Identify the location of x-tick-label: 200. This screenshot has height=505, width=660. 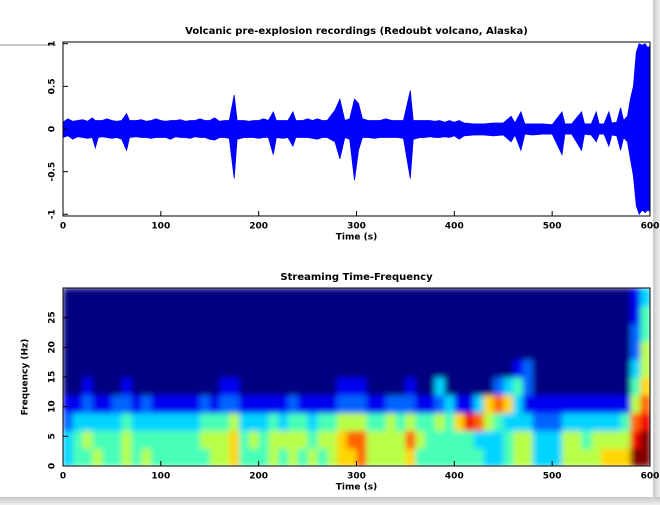
(258, 477).